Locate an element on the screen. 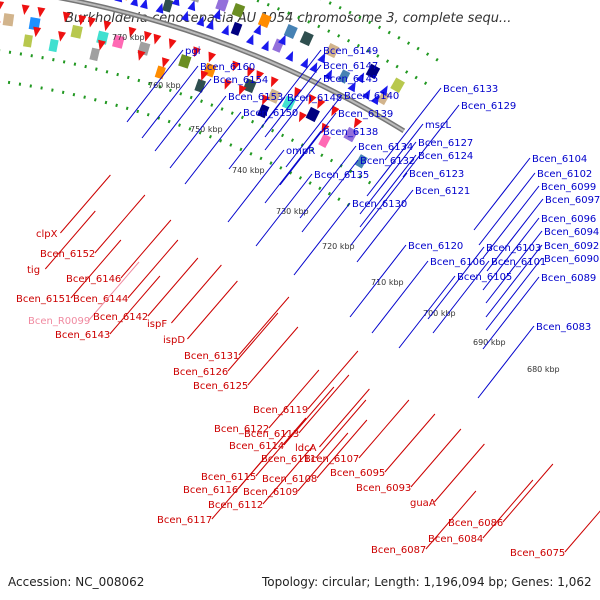 This screenshot has width=600, height=600. forward-gene-label: Bcen_6106 is located at coordinates (457, 262).